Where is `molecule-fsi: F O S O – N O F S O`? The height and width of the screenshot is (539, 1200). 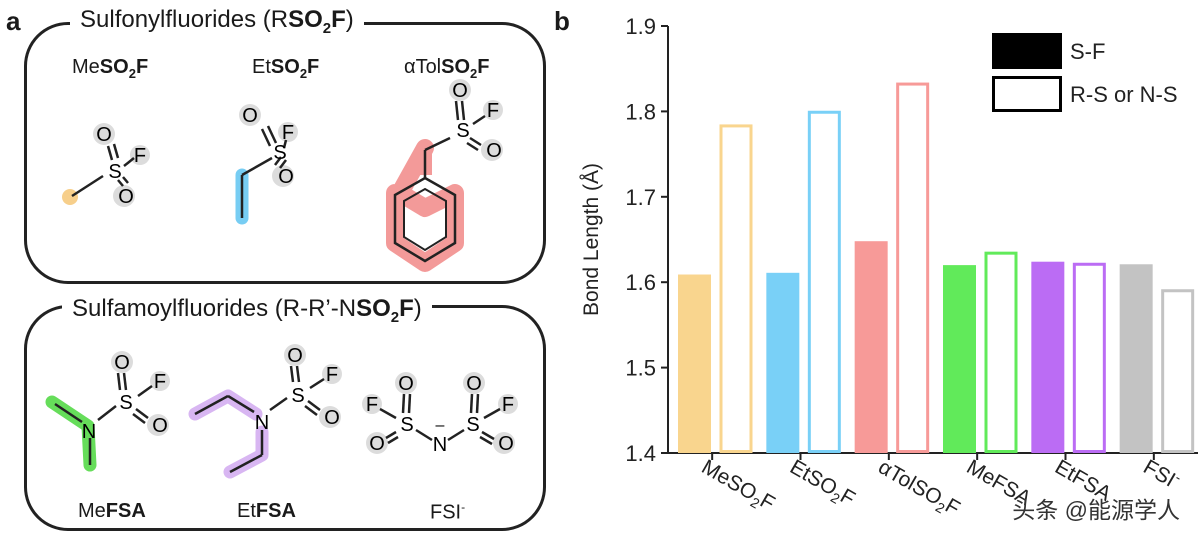 molecule-fsi: F O S O – N O F S O is located at coordinates (440, 414).